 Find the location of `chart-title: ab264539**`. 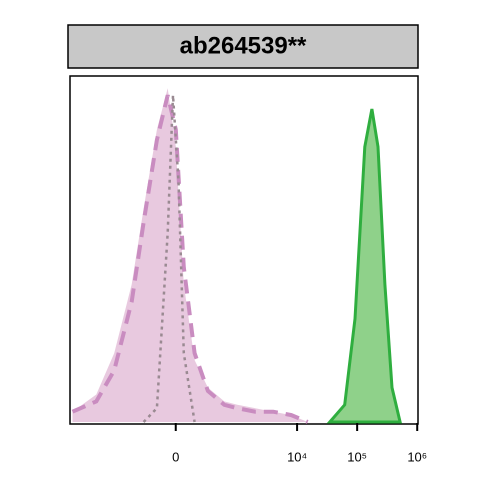

chart-title: ab264539** is located at coordinates (243, 45).